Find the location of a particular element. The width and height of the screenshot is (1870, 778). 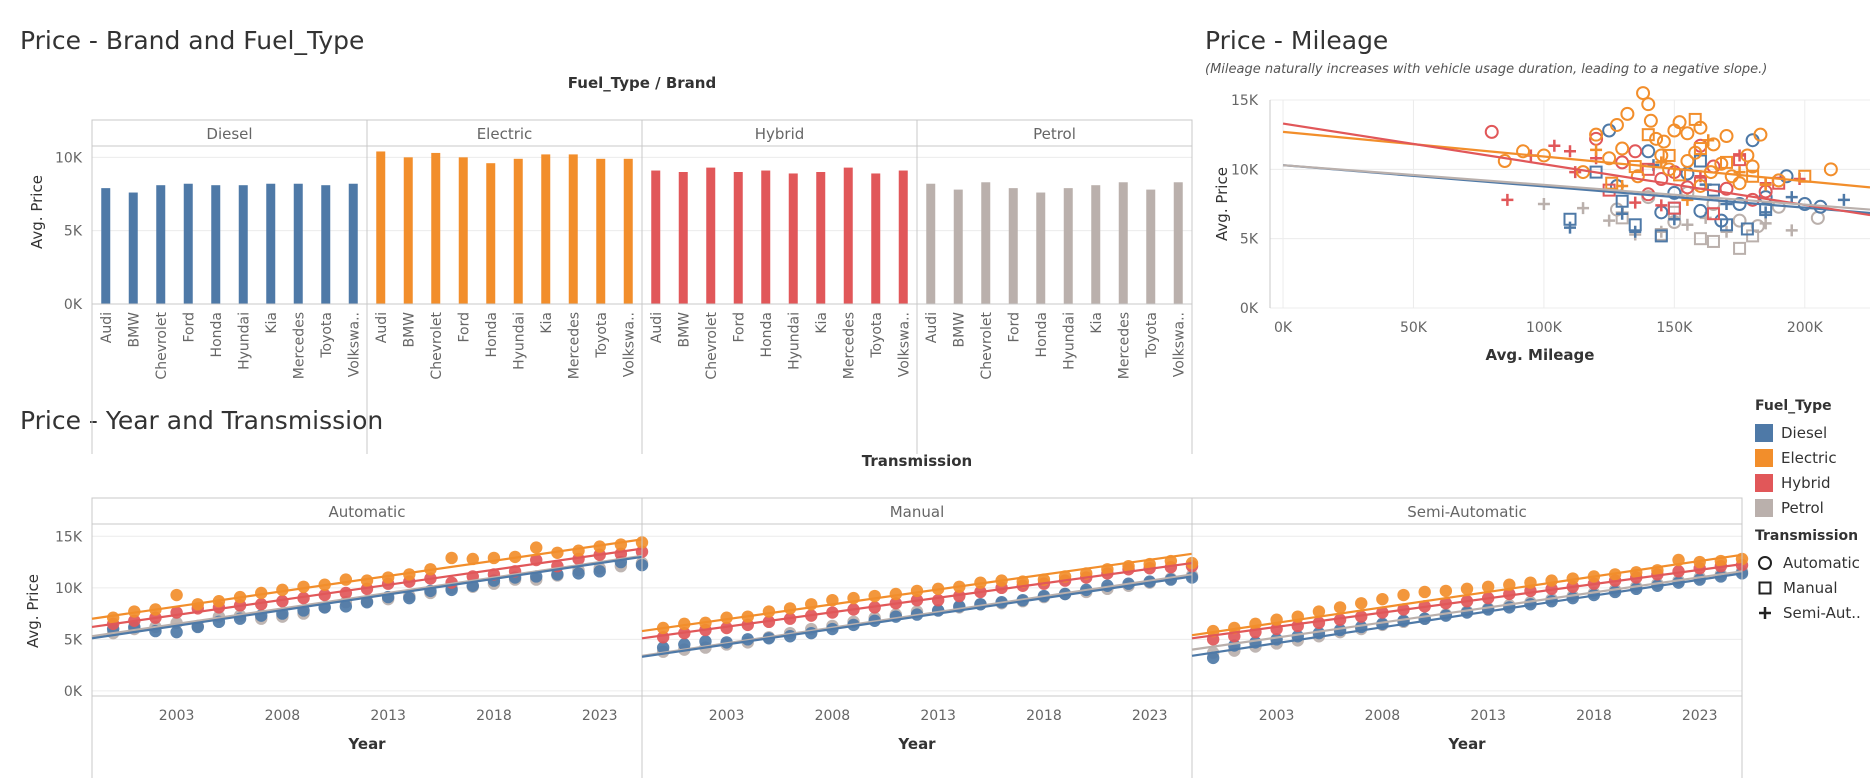

legend-fuel-item: Electric is located at coordinates (1808, 457).